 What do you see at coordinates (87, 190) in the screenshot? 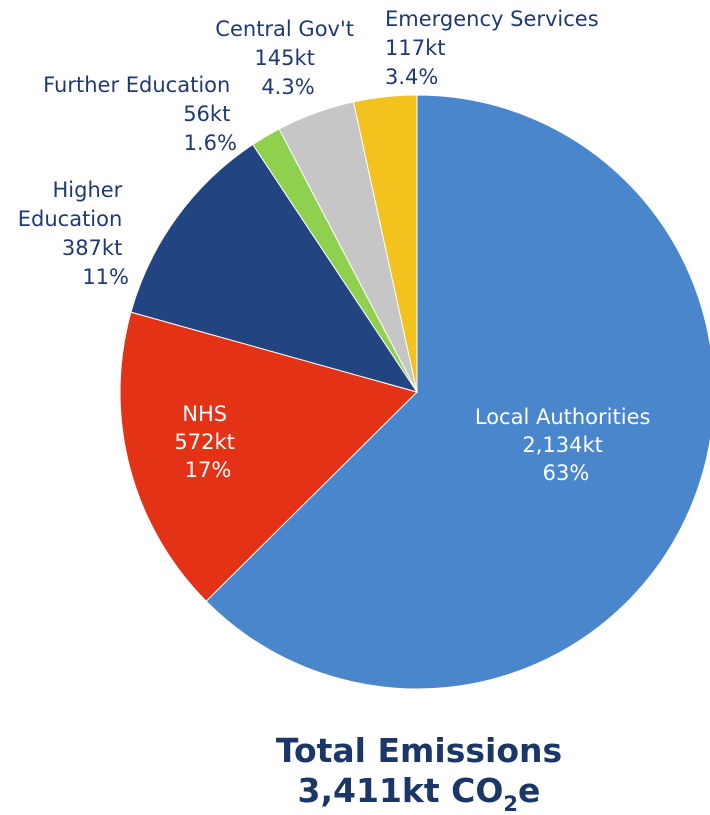
I see `higher-education-line1: Higher` at bounding box center [87, 190].